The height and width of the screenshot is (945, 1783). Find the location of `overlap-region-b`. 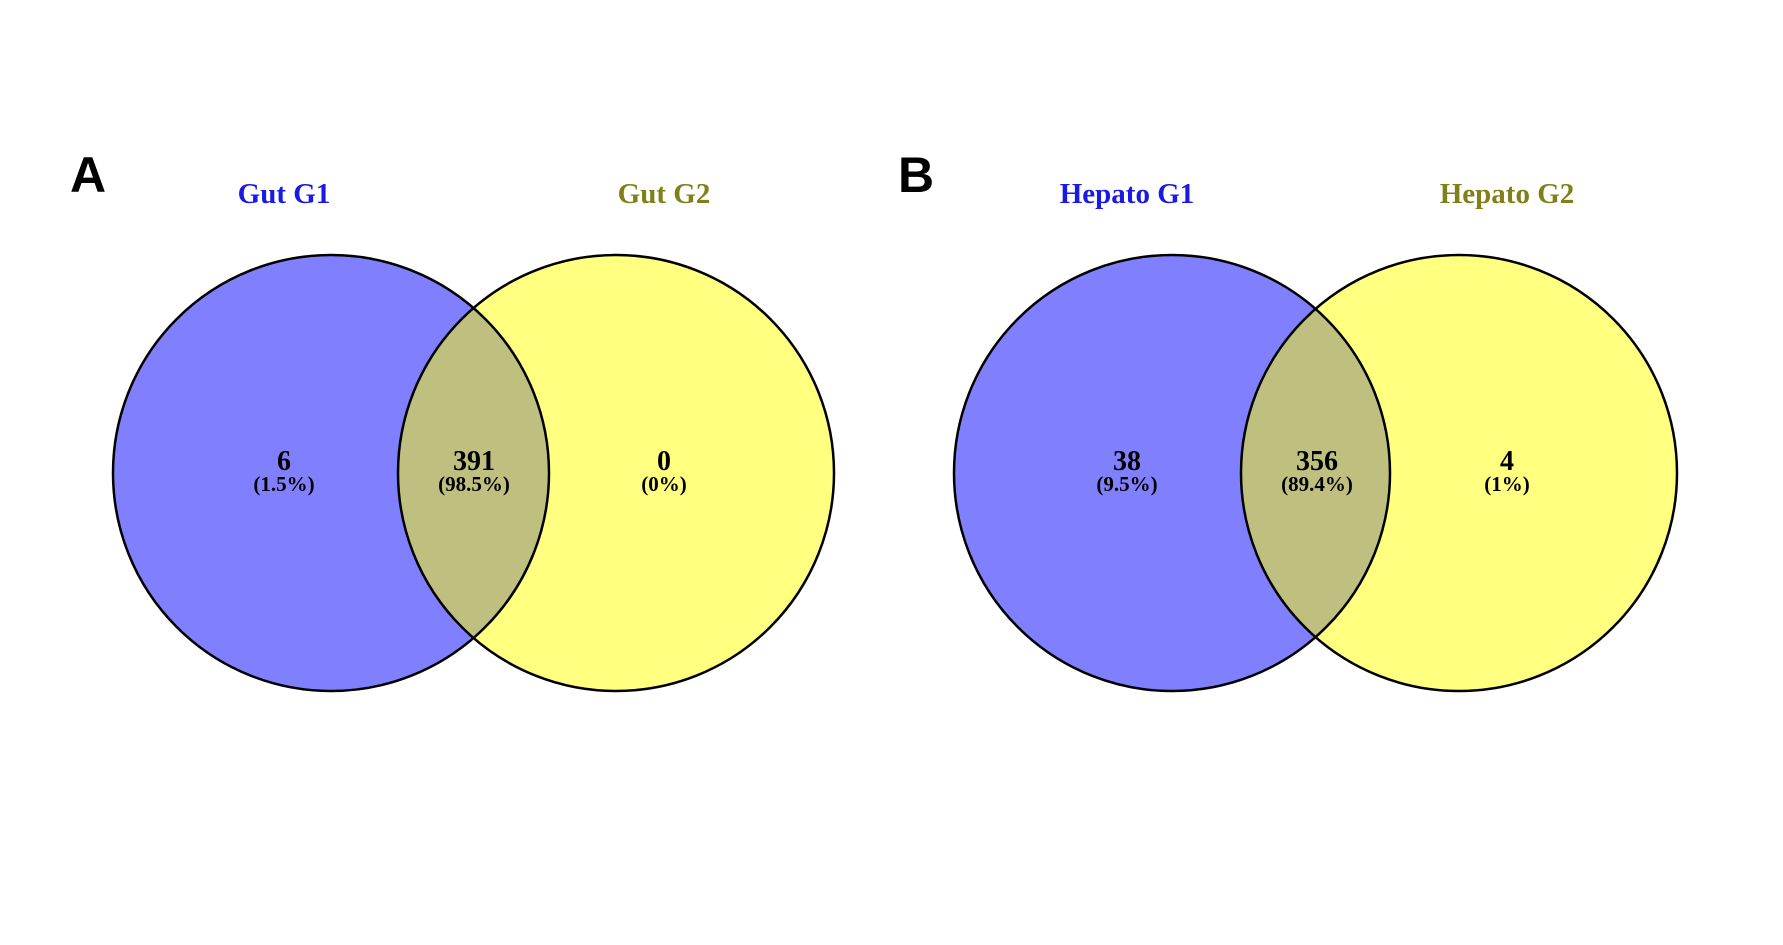

overlap-region-b is located at coordinates (1315, 473).